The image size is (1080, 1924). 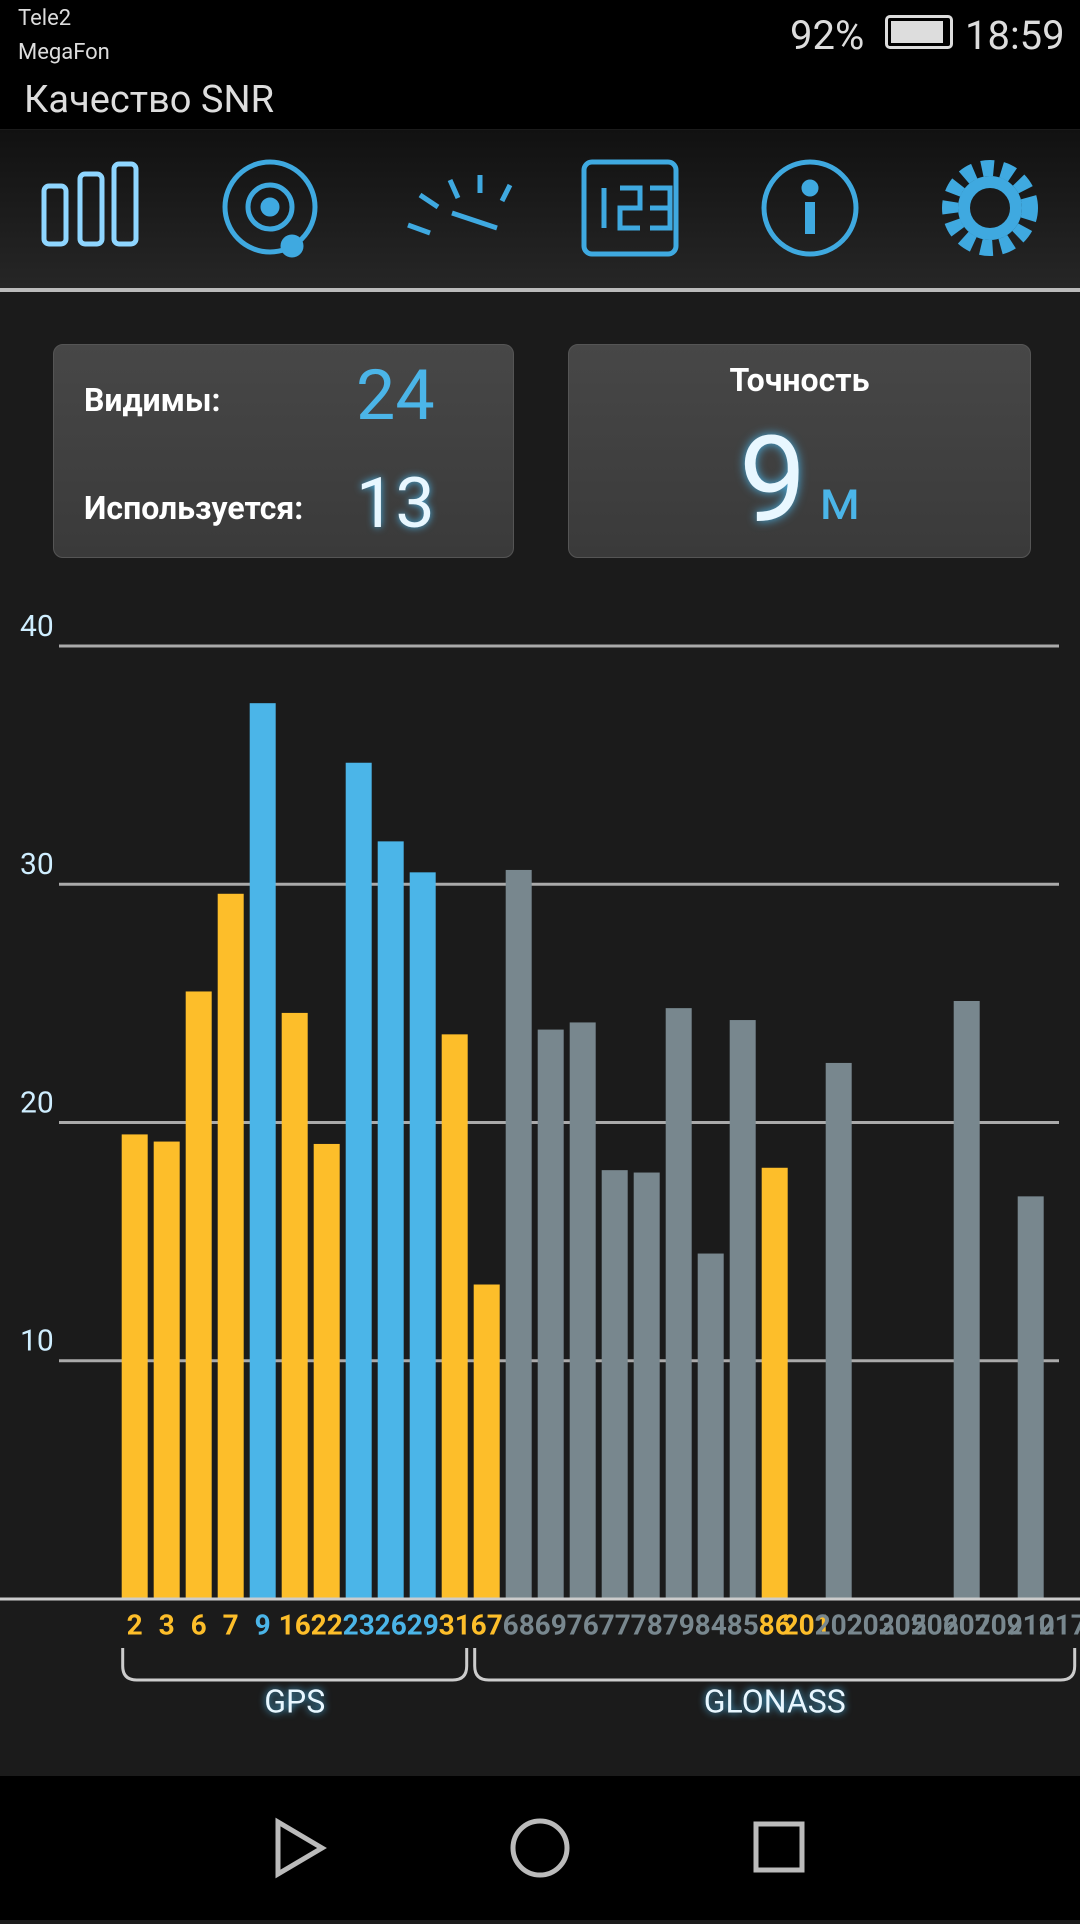 I want to click on top-bar: Tele2 MegaFon 92% 18:59 Качество SNR, so click(x=540, y=64).